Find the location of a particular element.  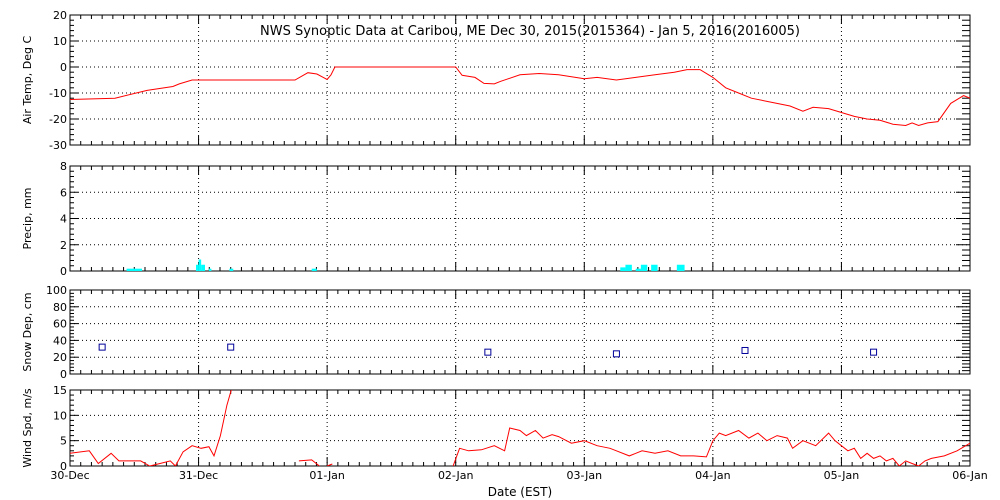

y-axis-label: Snow Dep, cm is located at coordinates (27, 331).